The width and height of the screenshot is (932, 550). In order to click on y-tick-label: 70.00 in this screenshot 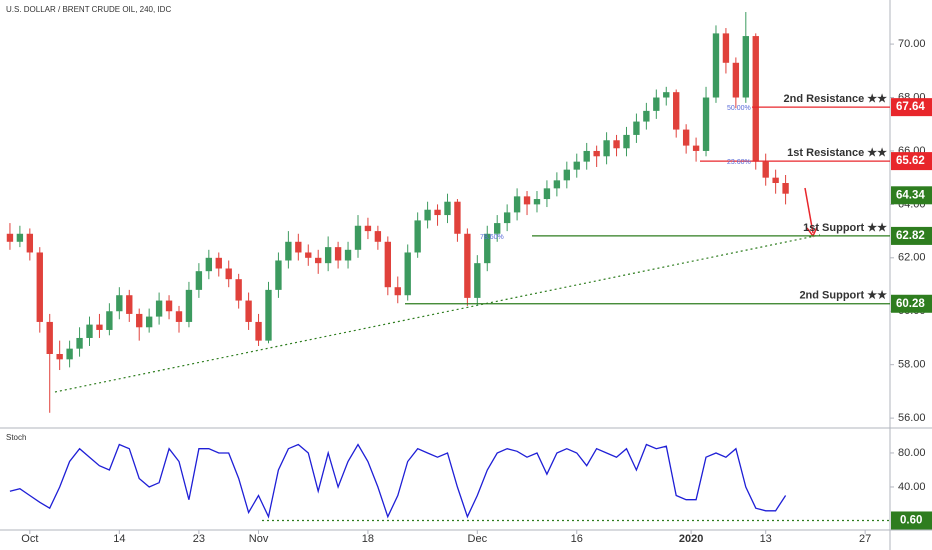, I will do `click(912, 44)`.